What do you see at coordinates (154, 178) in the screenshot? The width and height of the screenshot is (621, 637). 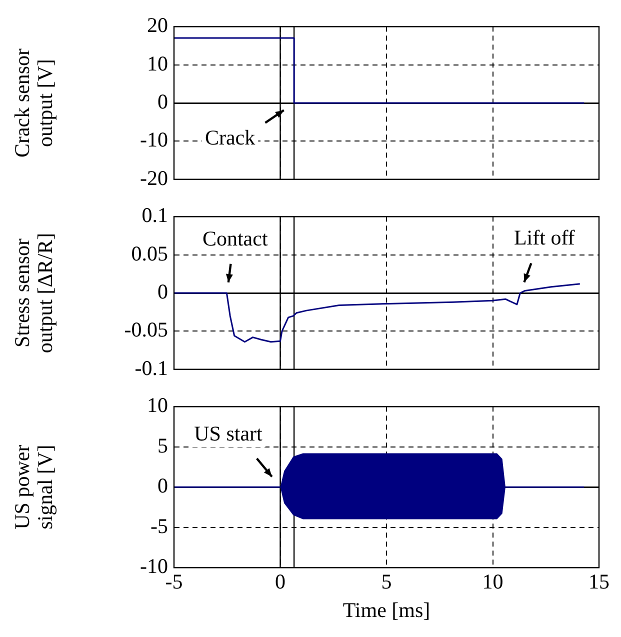 I see `y-tick-label: -20` at bounding box center [154, 178].